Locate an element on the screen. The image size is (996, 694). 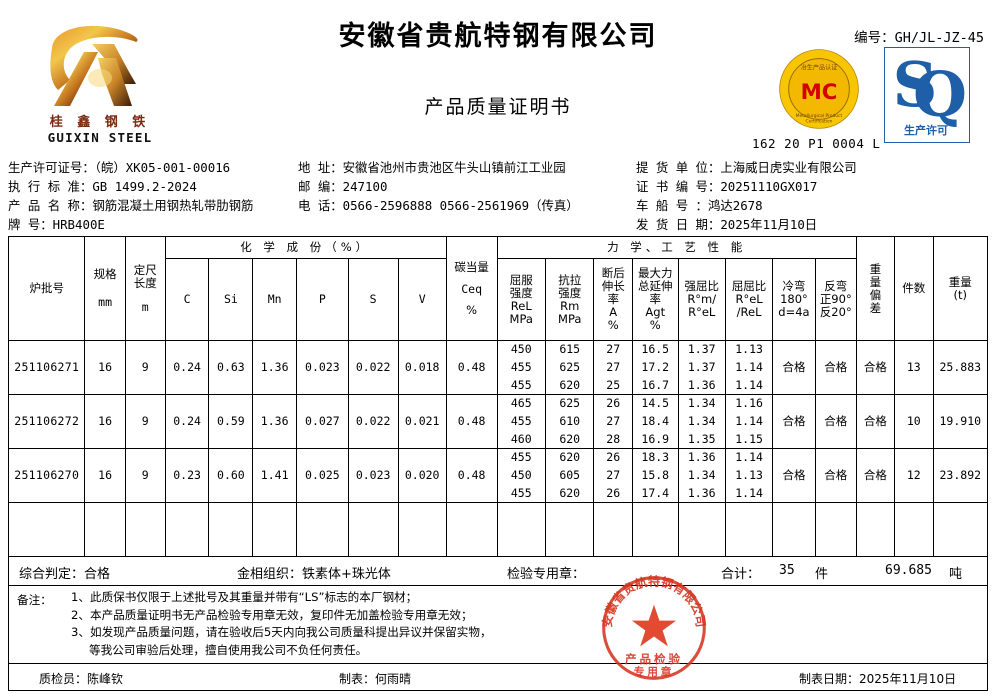
cell-mech-r2 is located at coordinates (749, 547).